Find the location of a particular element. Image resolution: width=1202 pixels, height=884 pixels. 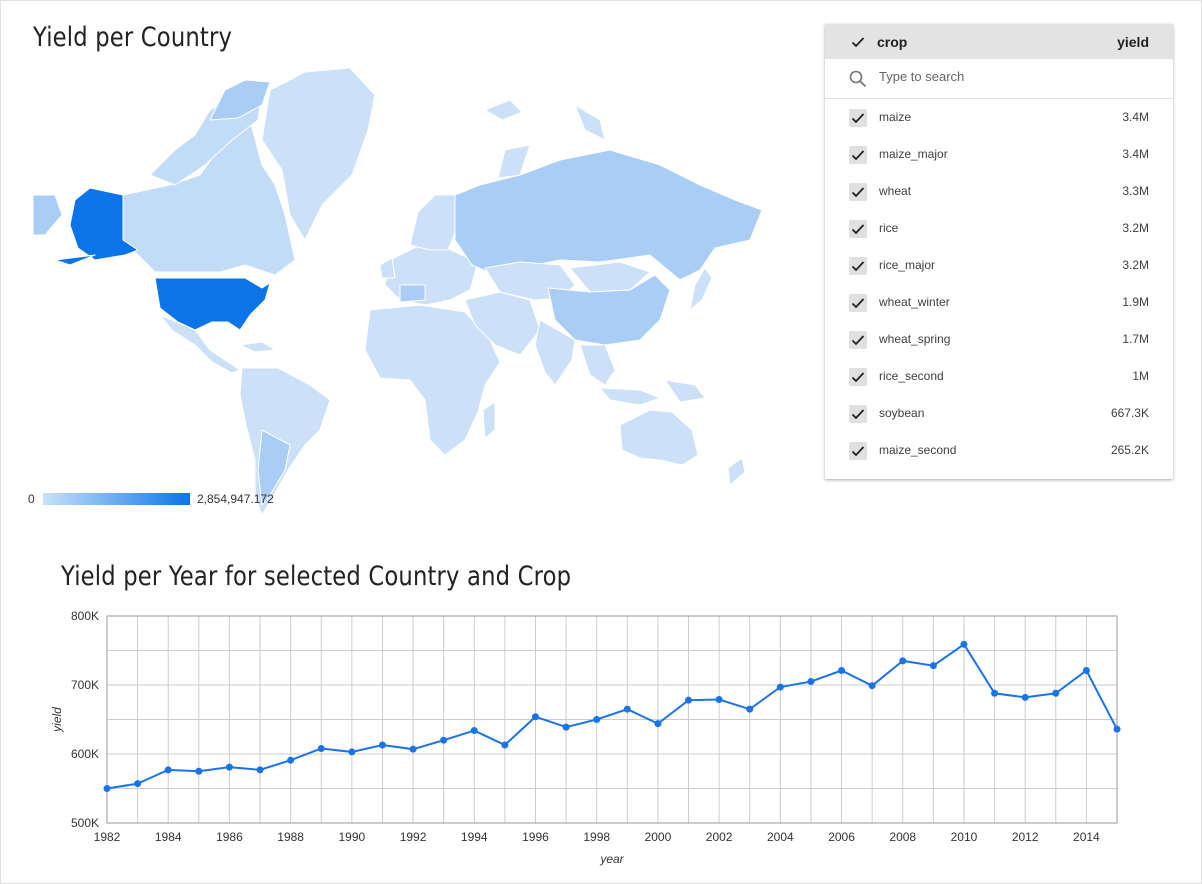

map-region-china is located at coordinates (609, 310).